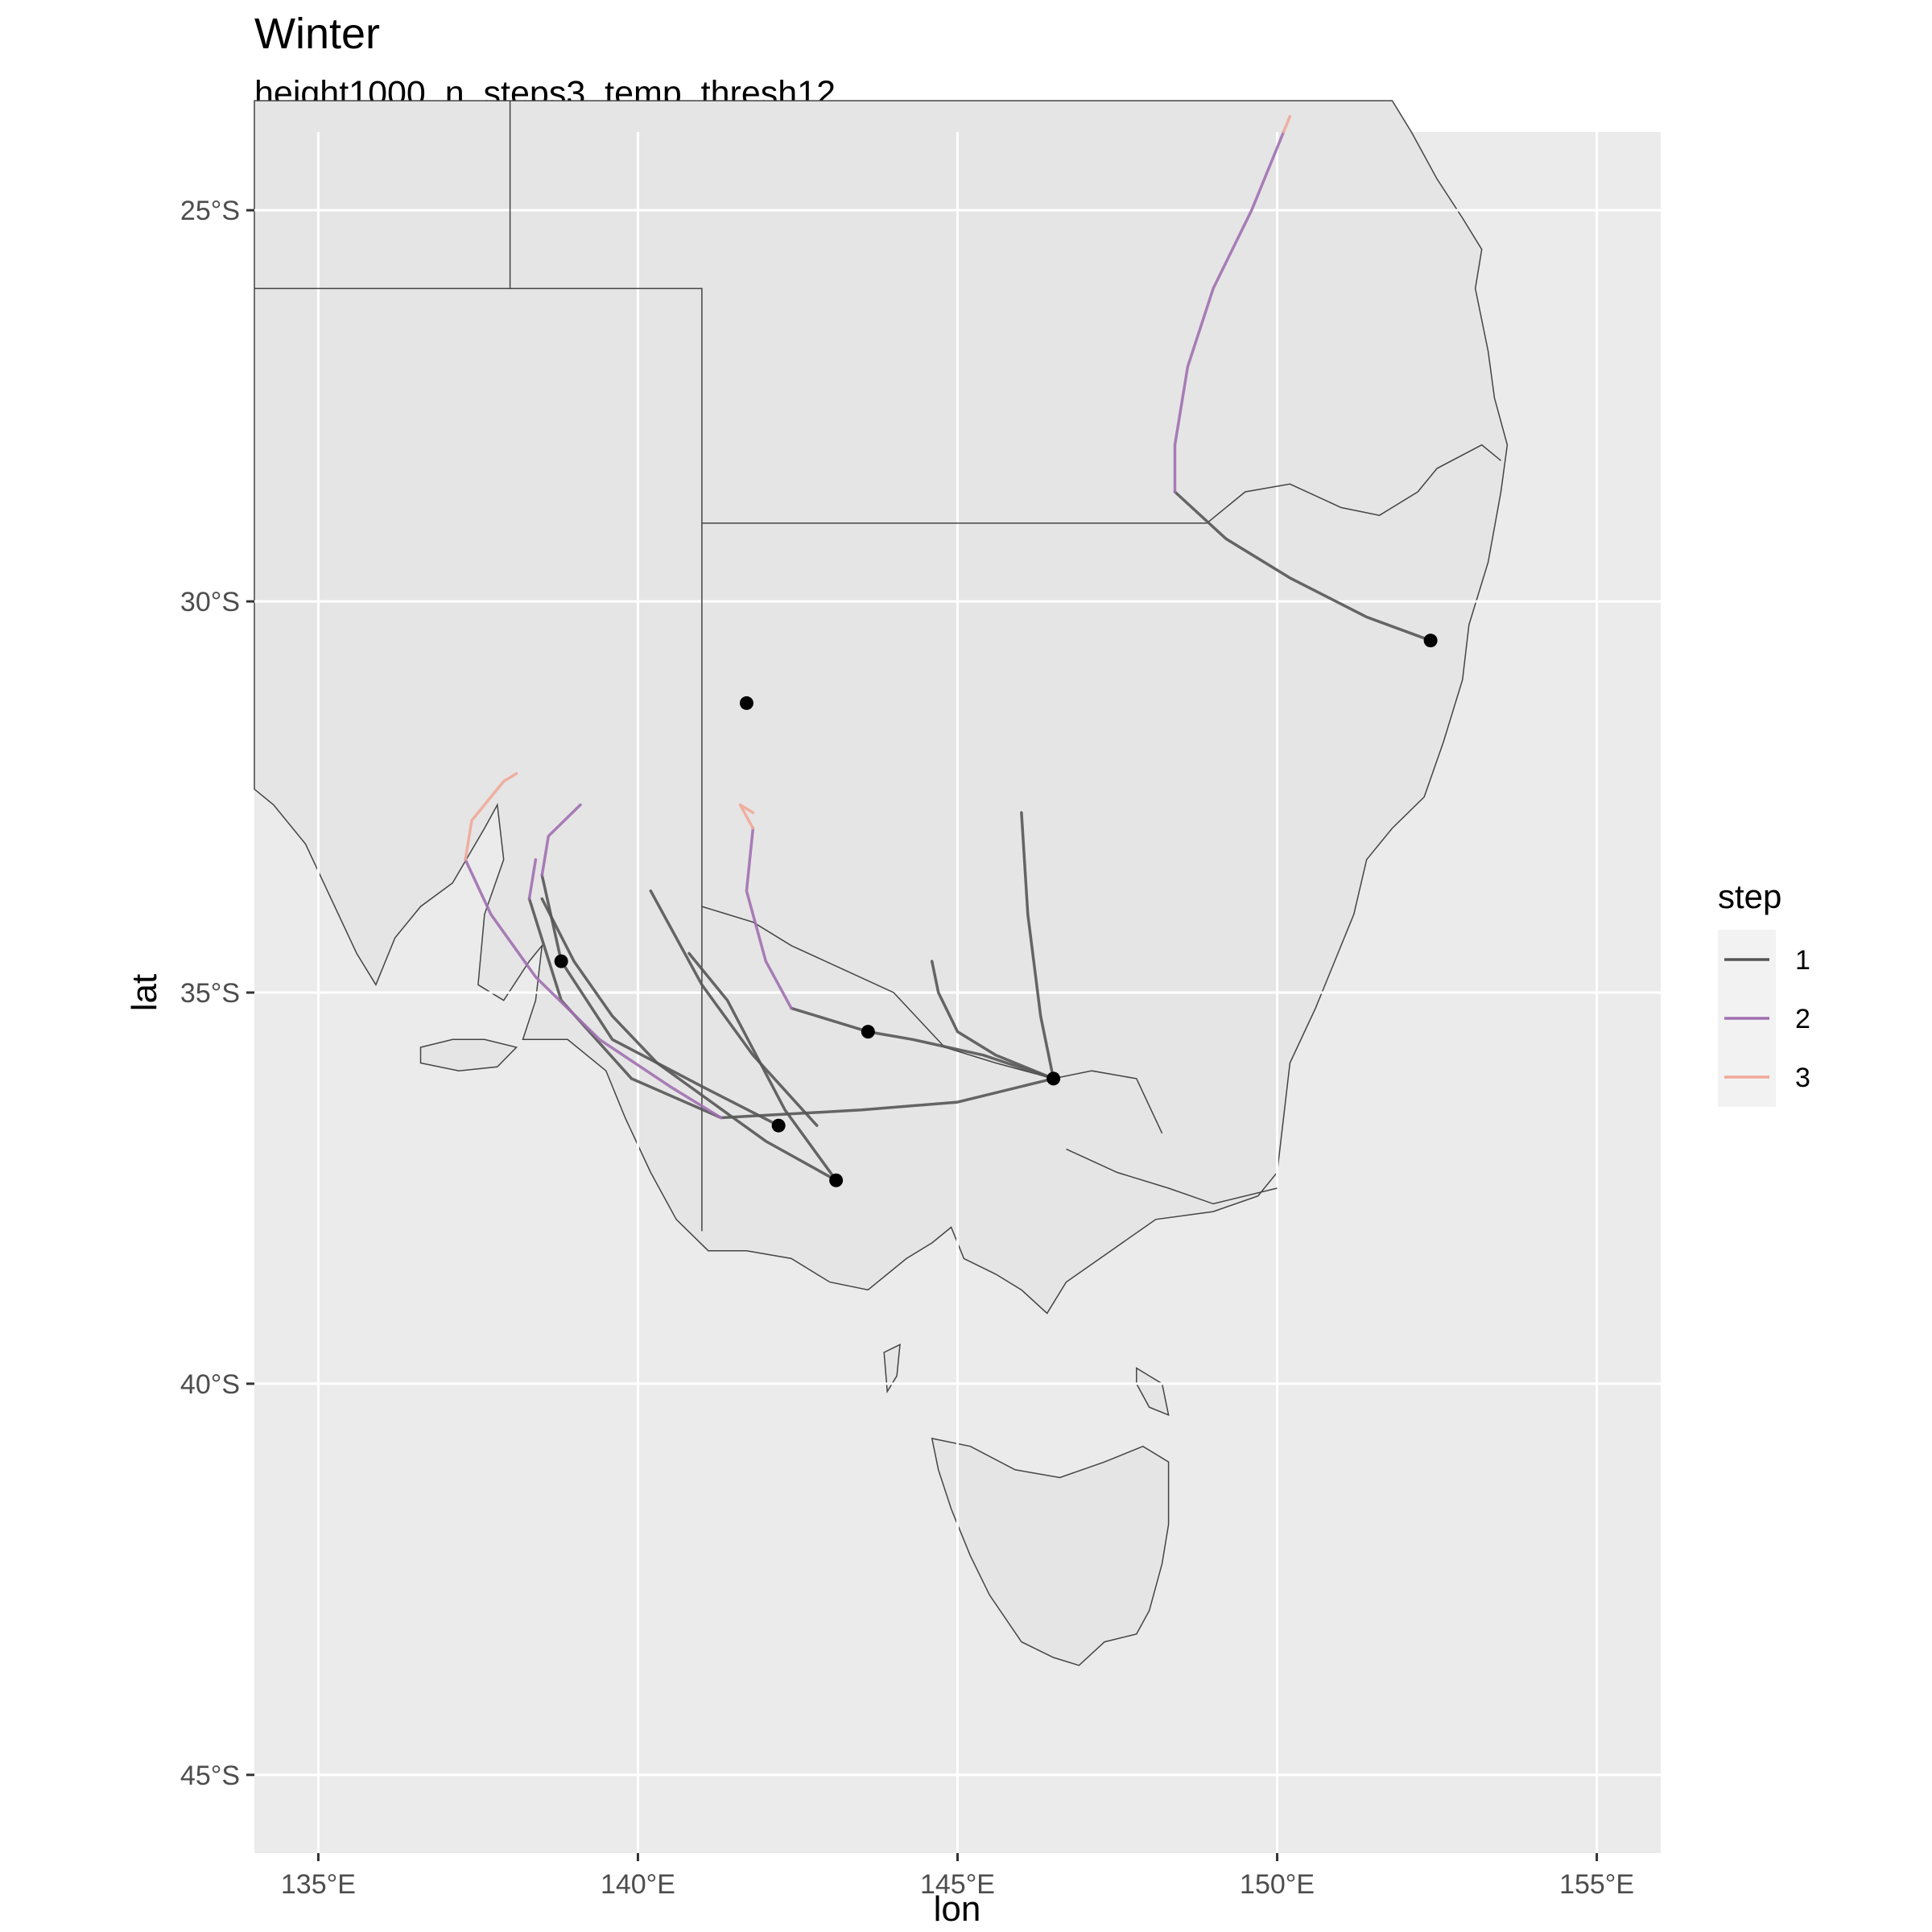 The image size is (1932, 1932). What do you see at coordinates (1767, 1019) in the screenshot?
I see `legend-items: 1 2 3` at bounding box center [1767, 1019].